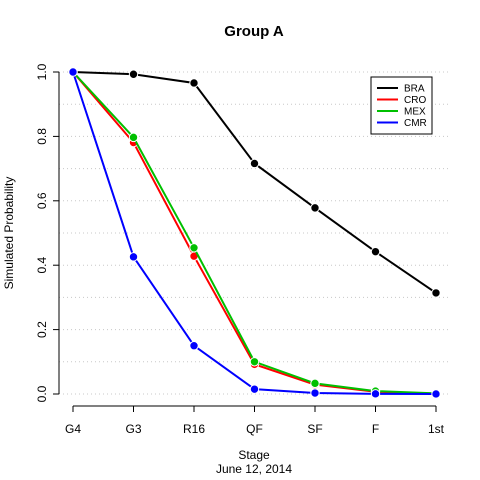 Image resolution: width=480 pixels, height=480 pixels. Describe the element at coordinates (42, 265) in the screenshot. I see `y-tick-label: 0.4` at that location.